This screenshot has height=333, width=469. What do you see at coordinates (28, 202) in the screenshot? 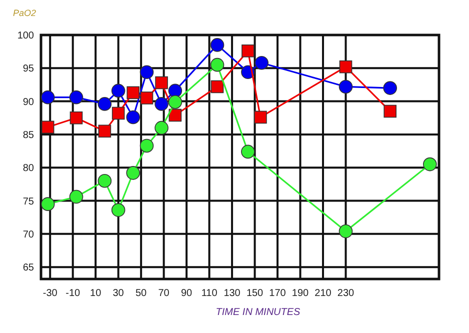
I see `y-tick-label: 75` at bounding box center [28, 202].